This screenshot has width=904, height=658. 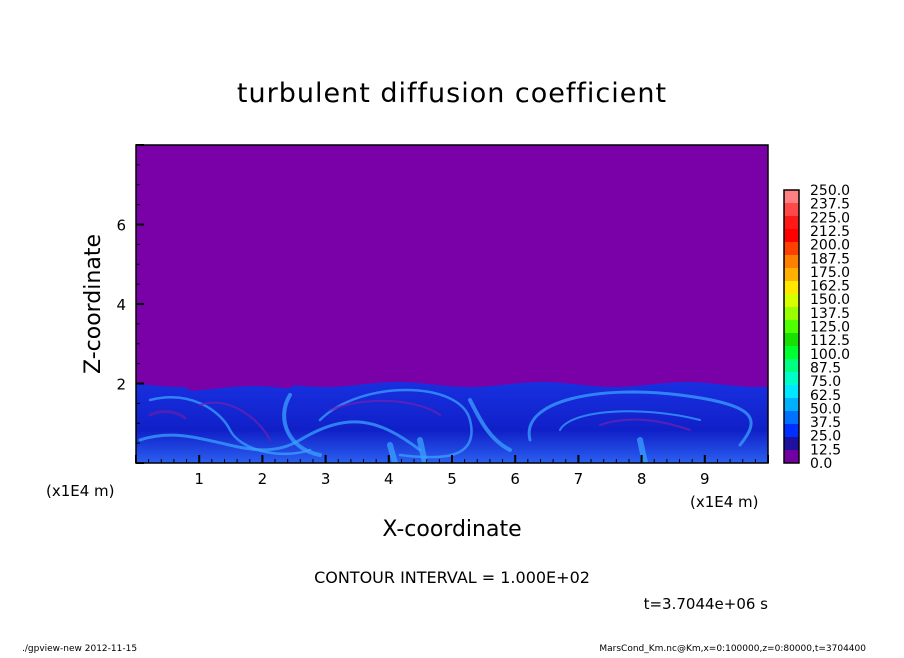 I want to click on x-tick-label: 7, so click(x=579, y=479).